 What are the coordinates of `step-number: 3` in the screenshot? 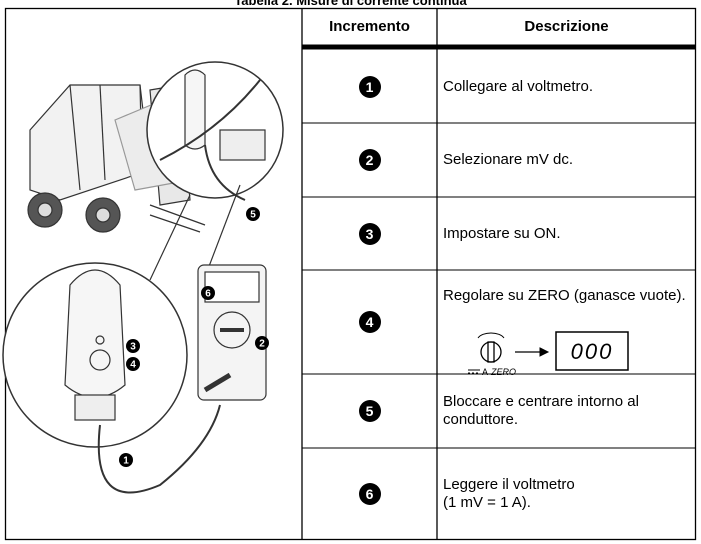 It's located at (369, 233).